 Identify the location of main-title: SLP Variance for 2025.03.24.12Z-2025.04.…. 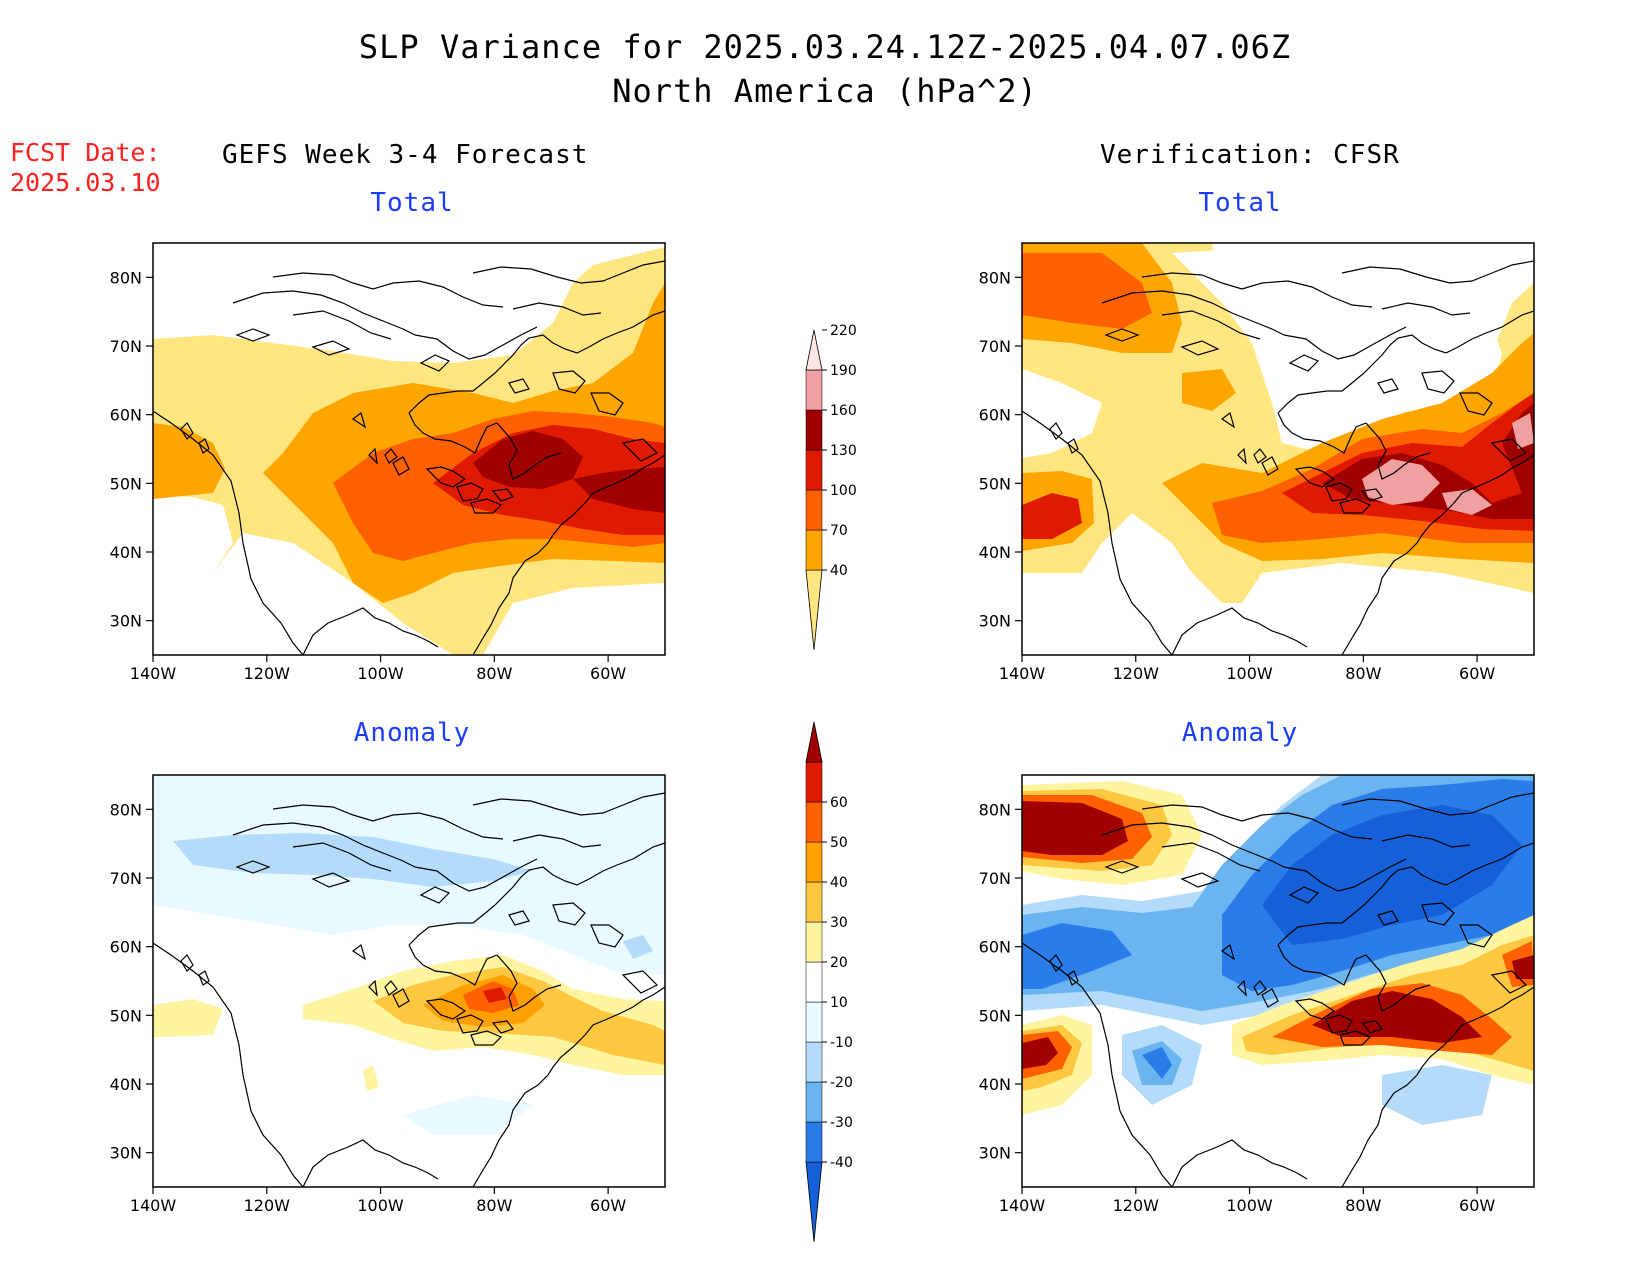
(825, 47).